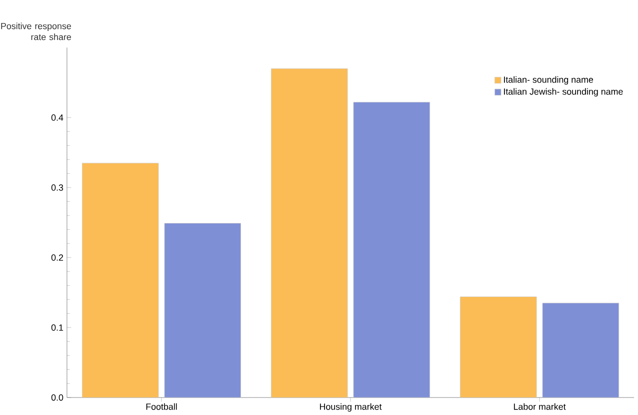  I want to click on y-tick-label: 0.4, so click(57, 117).